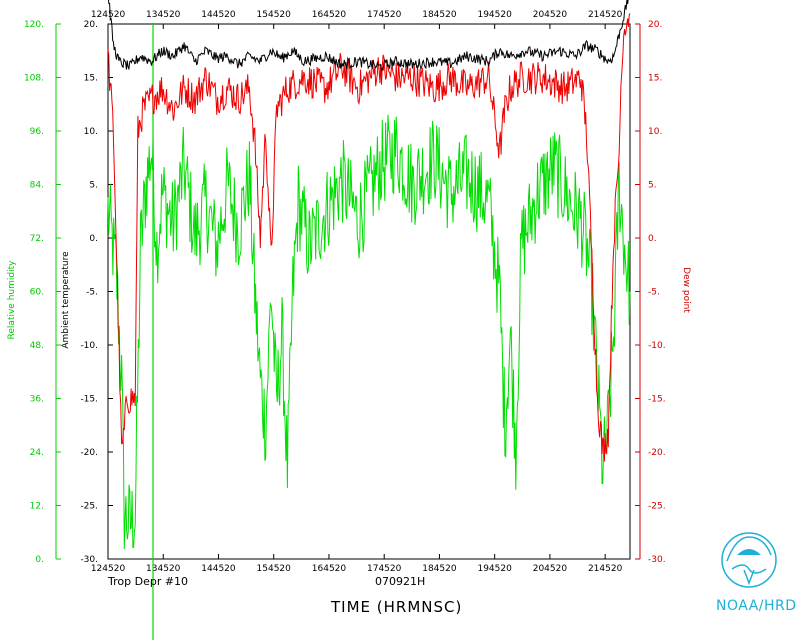 The height and width of the screenshot is (644, 800). Describe the element at coordinates (384, 569) in the screenshot. I see `x-tick-label-bottom: 174520` at that location.